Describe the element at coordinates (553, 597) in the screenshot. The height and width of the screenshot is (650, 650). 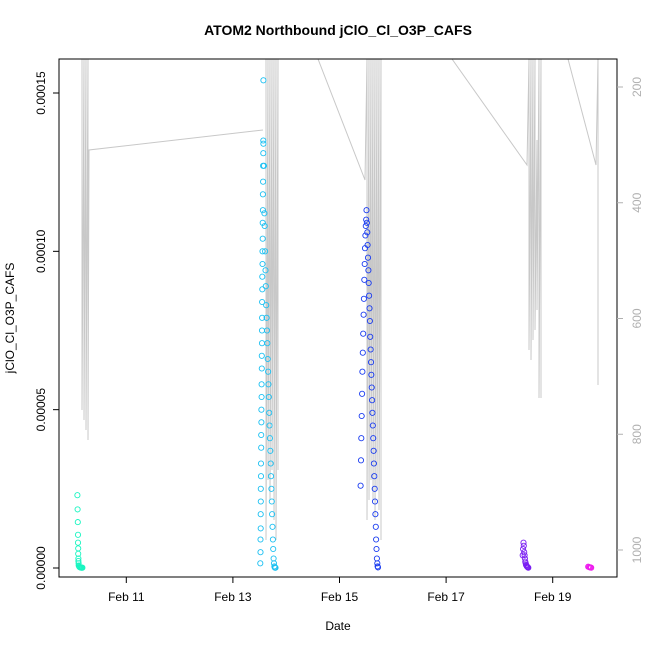
I see `x-tick-label: Feb 19` at that location.